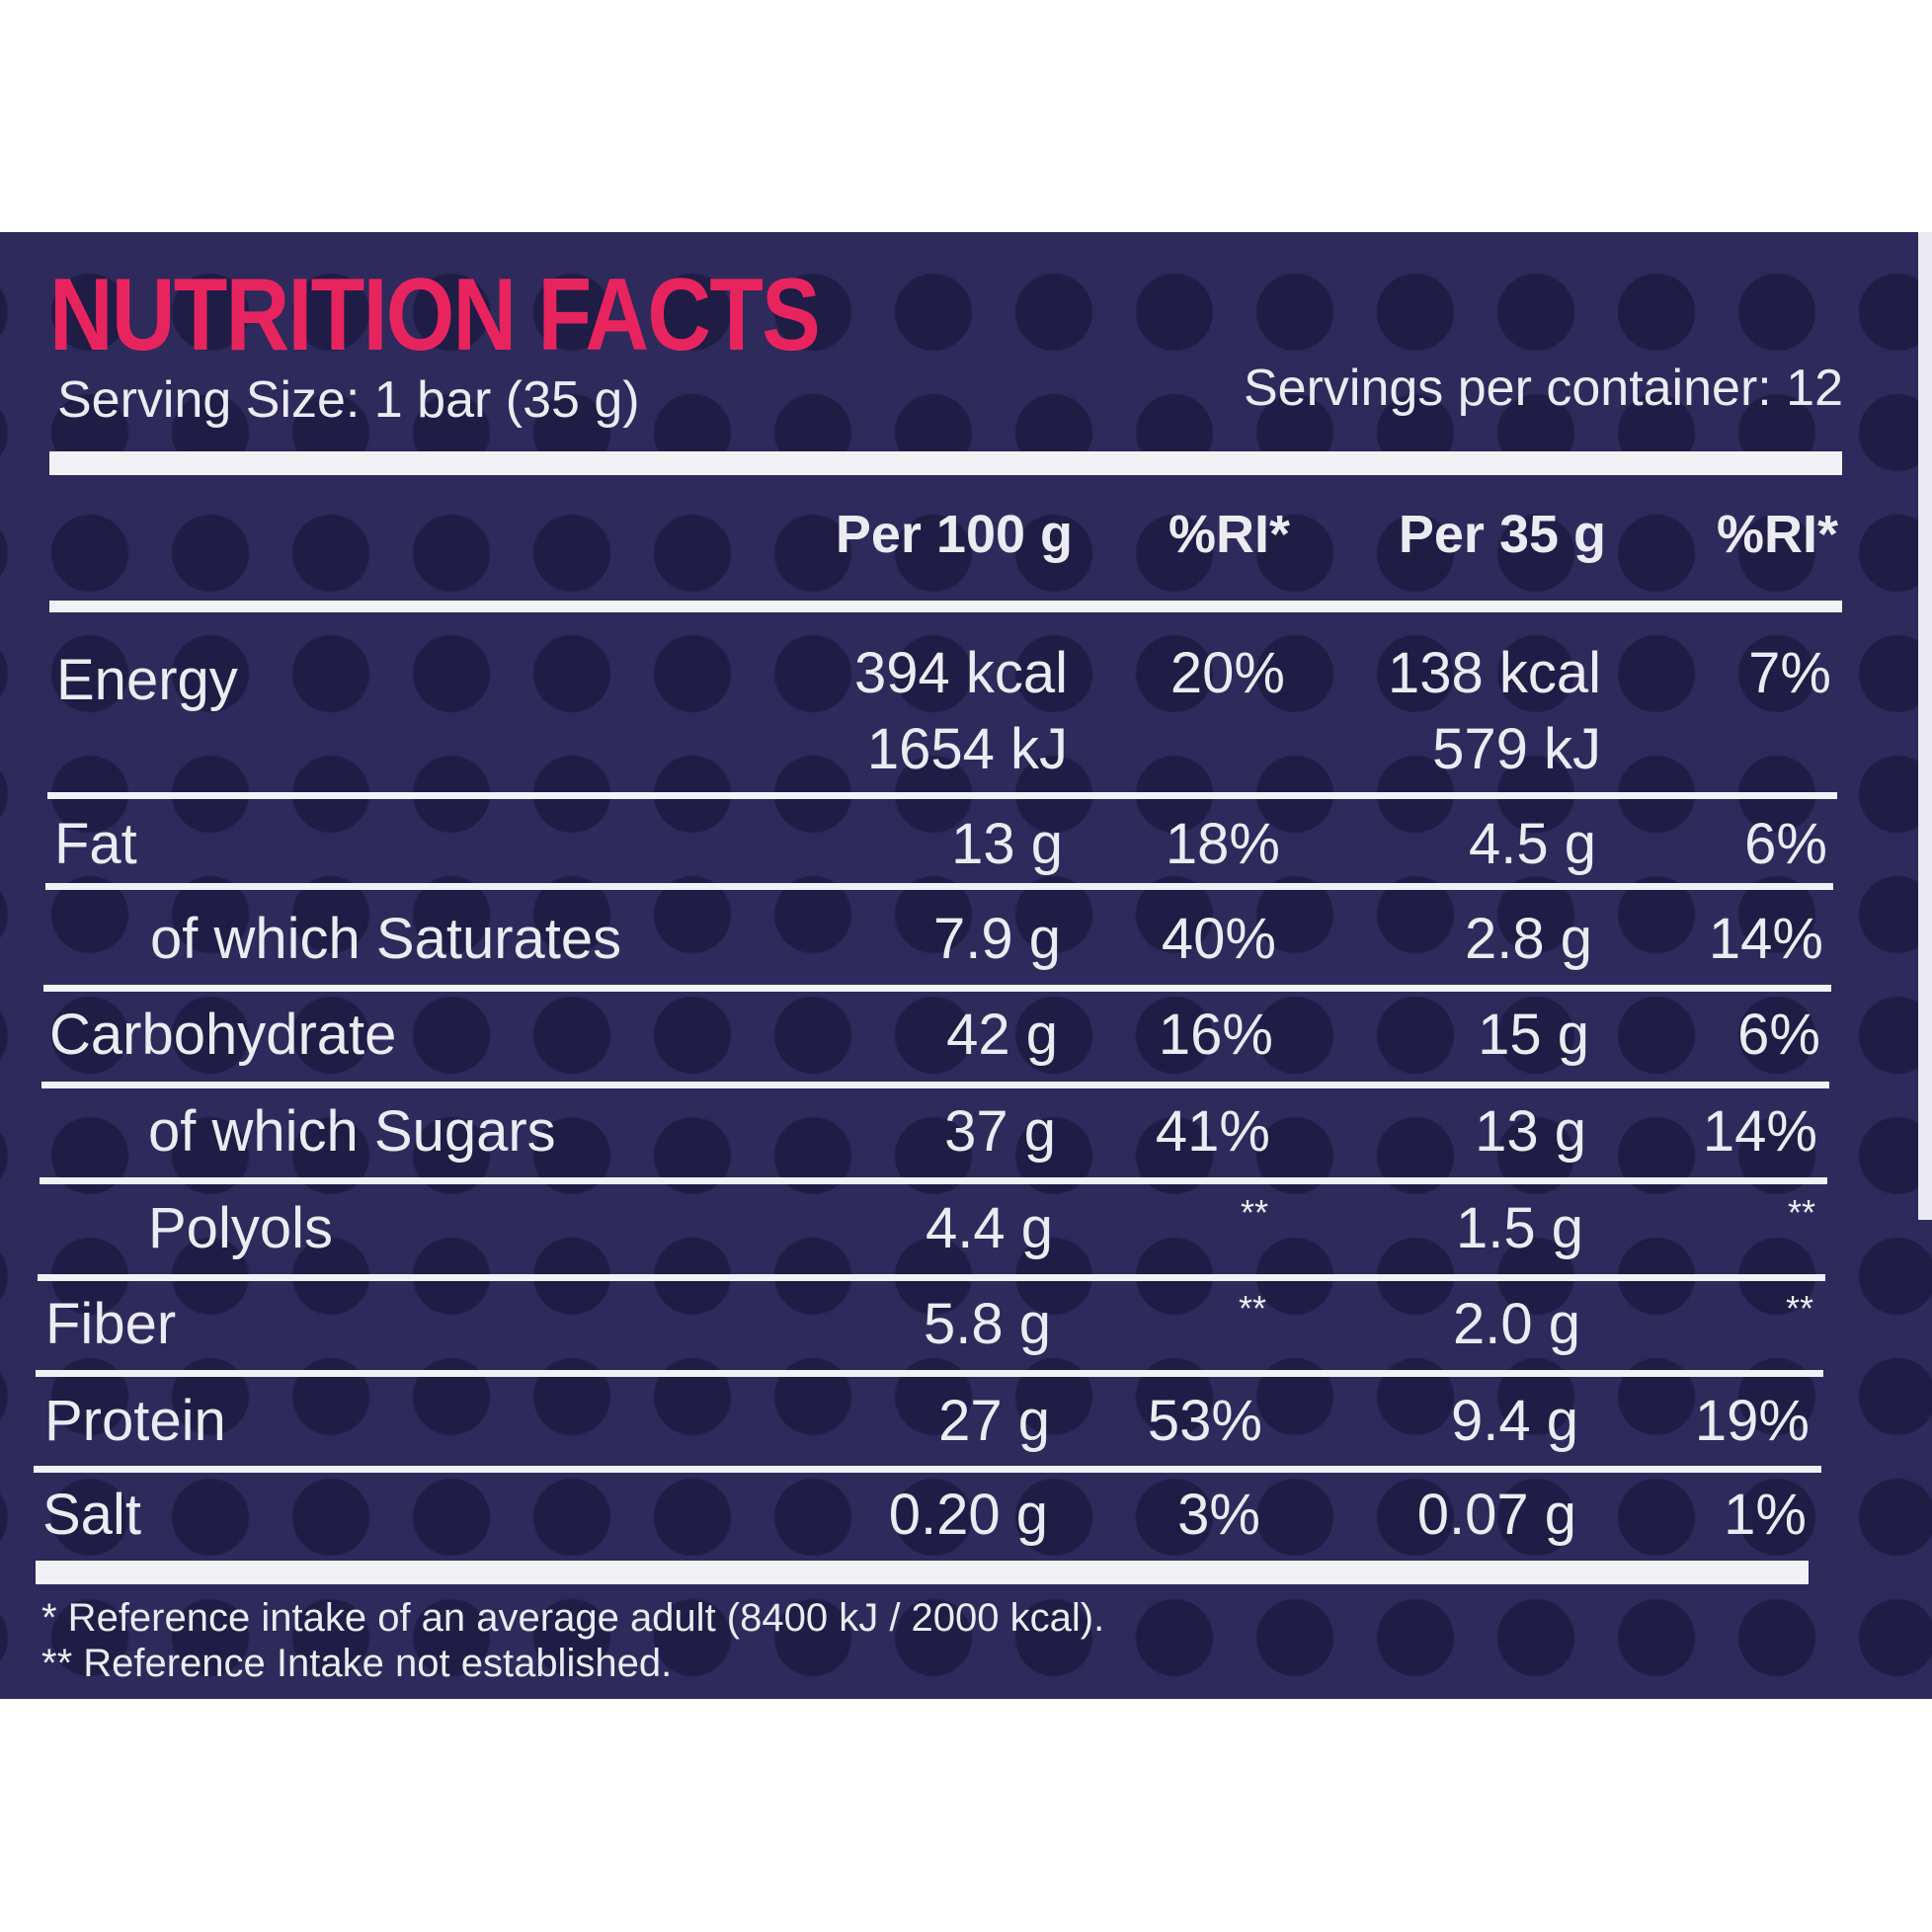 This screenshot has height=1932, width=1932. I want to click on polyols-per100: 4.4 g, so click(989, 1228).